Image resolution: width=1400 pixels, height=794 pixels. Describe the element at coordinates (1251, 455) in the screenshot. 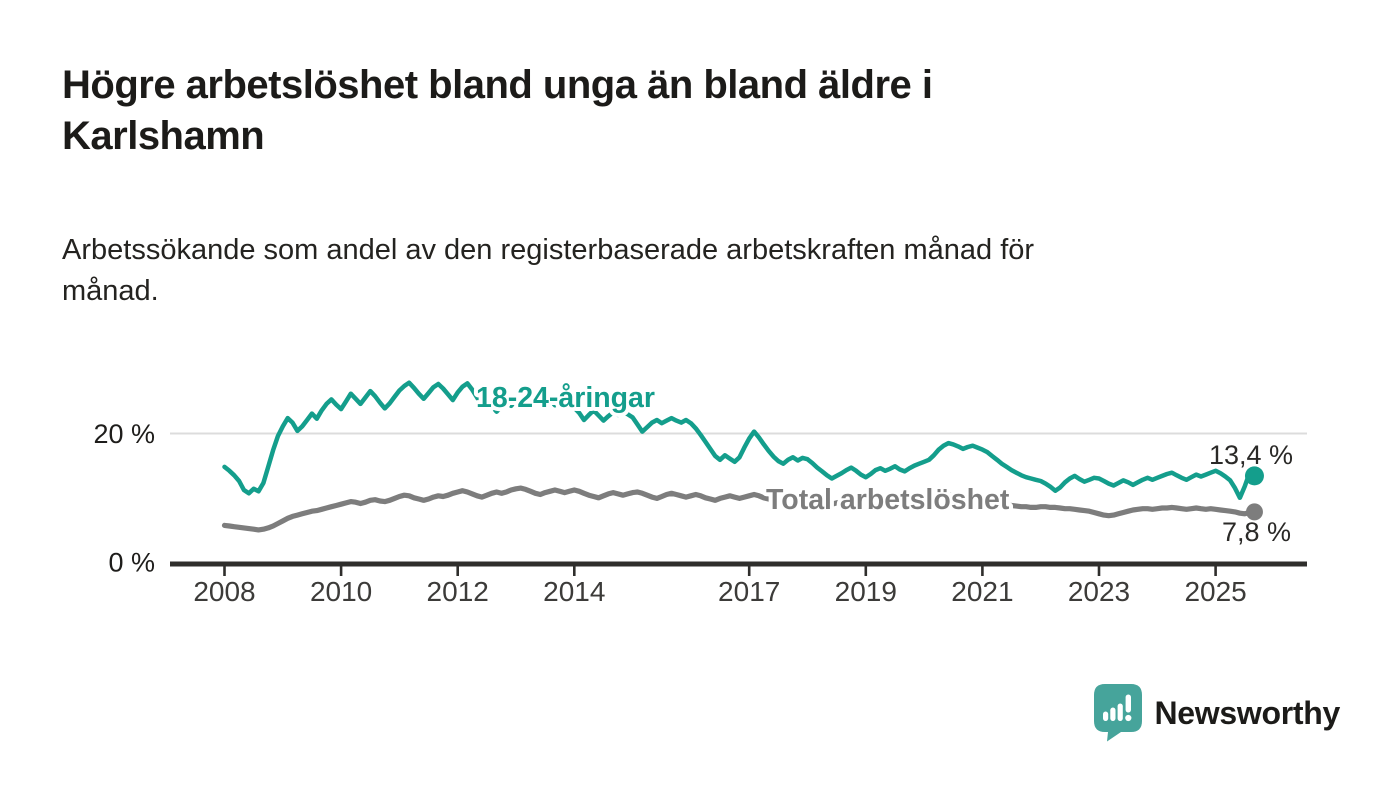

I see `series-end-label-0: 13,4 %` at that location.